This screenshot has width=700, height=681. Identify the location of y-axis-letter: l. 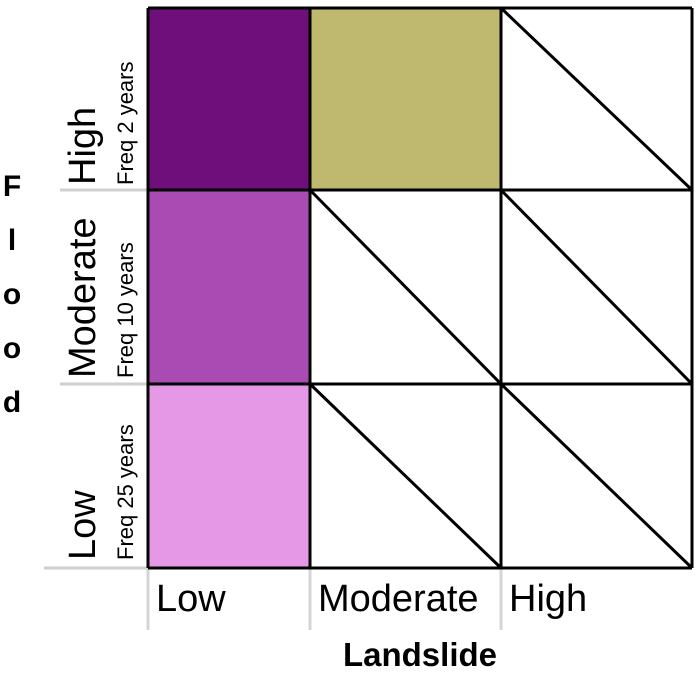
(12, 240).